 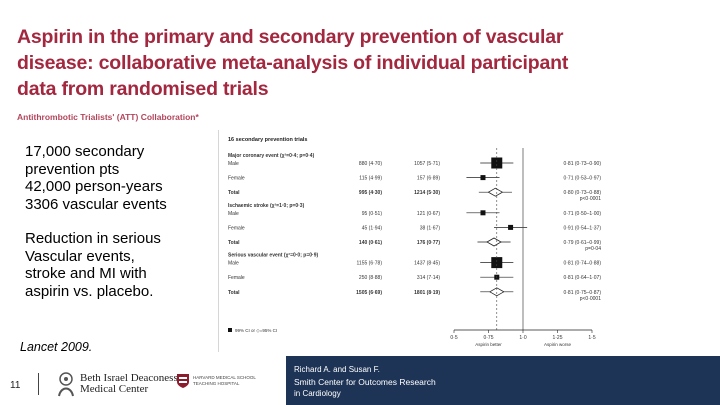 I want to click on summary-line: aspirin vs. placebo., so click(x=89, y=291).